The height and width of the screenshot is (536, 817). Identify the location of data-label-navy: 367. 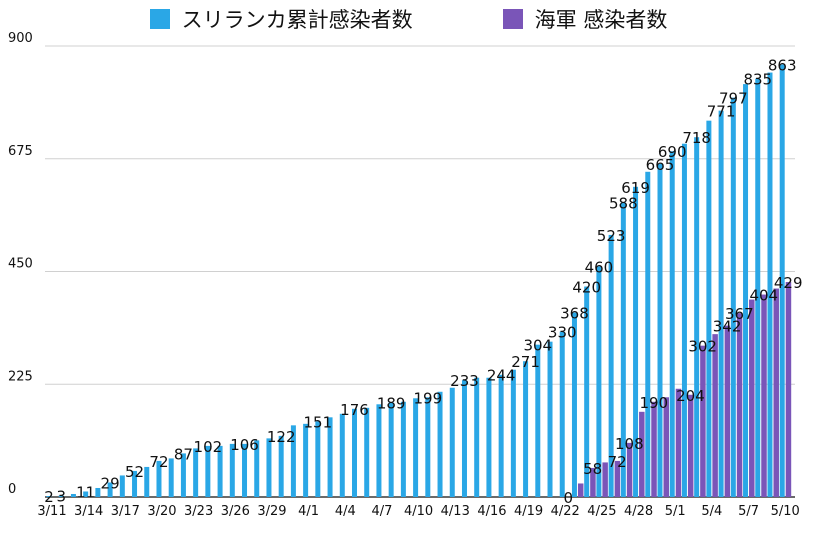
(739, 314).